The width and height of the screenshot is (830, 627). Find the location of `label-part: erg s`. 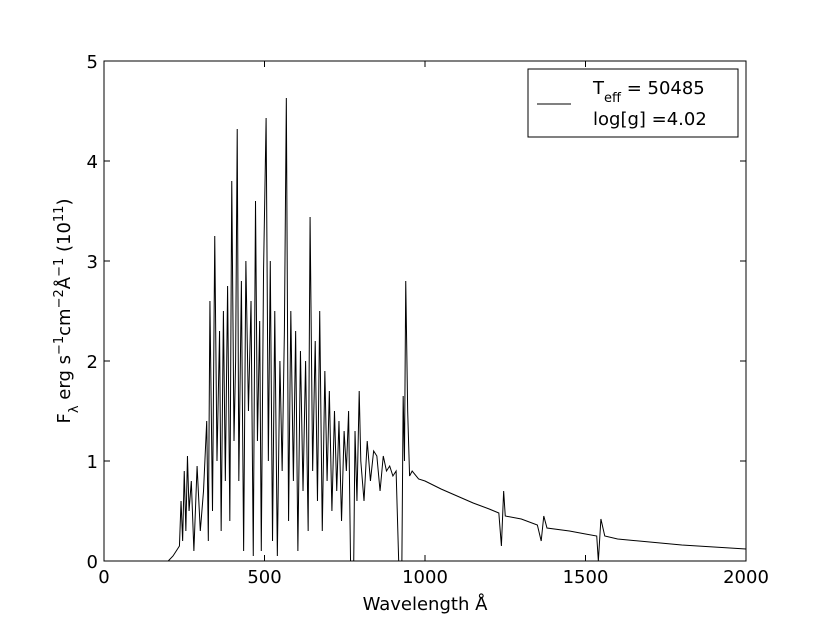

label-part: erg s is located at coordinates (64, 380).